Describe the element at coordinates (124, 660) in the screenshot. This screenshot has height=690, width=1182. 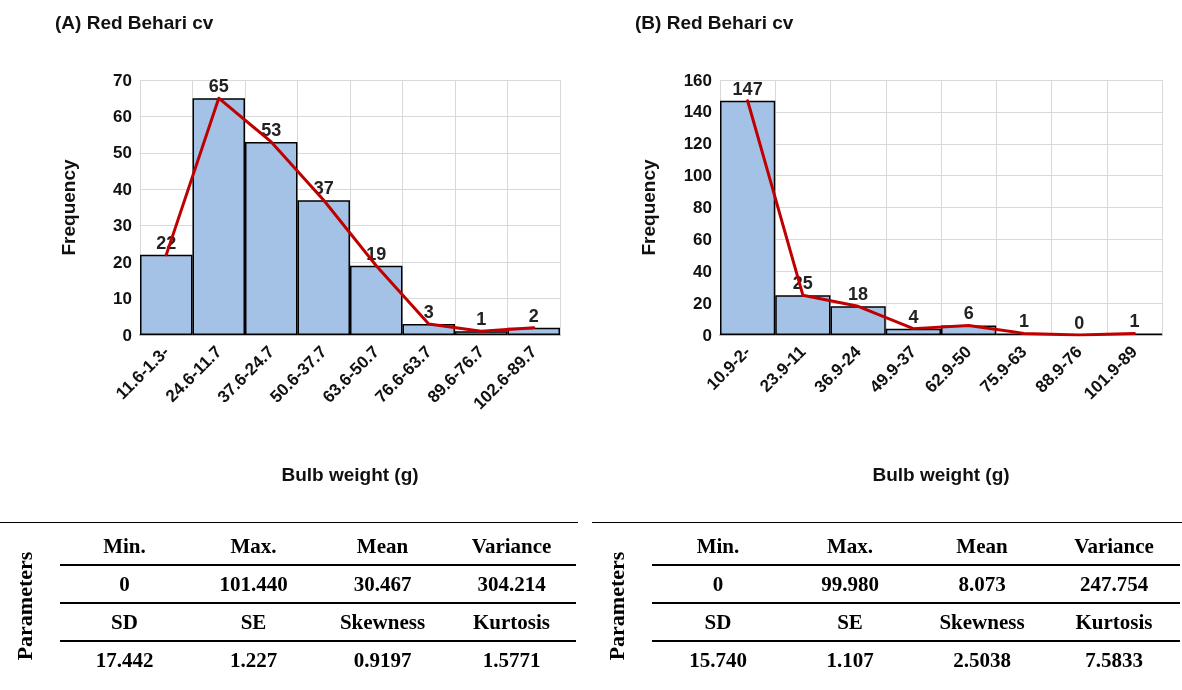
I see `text: 17.442` at that location.